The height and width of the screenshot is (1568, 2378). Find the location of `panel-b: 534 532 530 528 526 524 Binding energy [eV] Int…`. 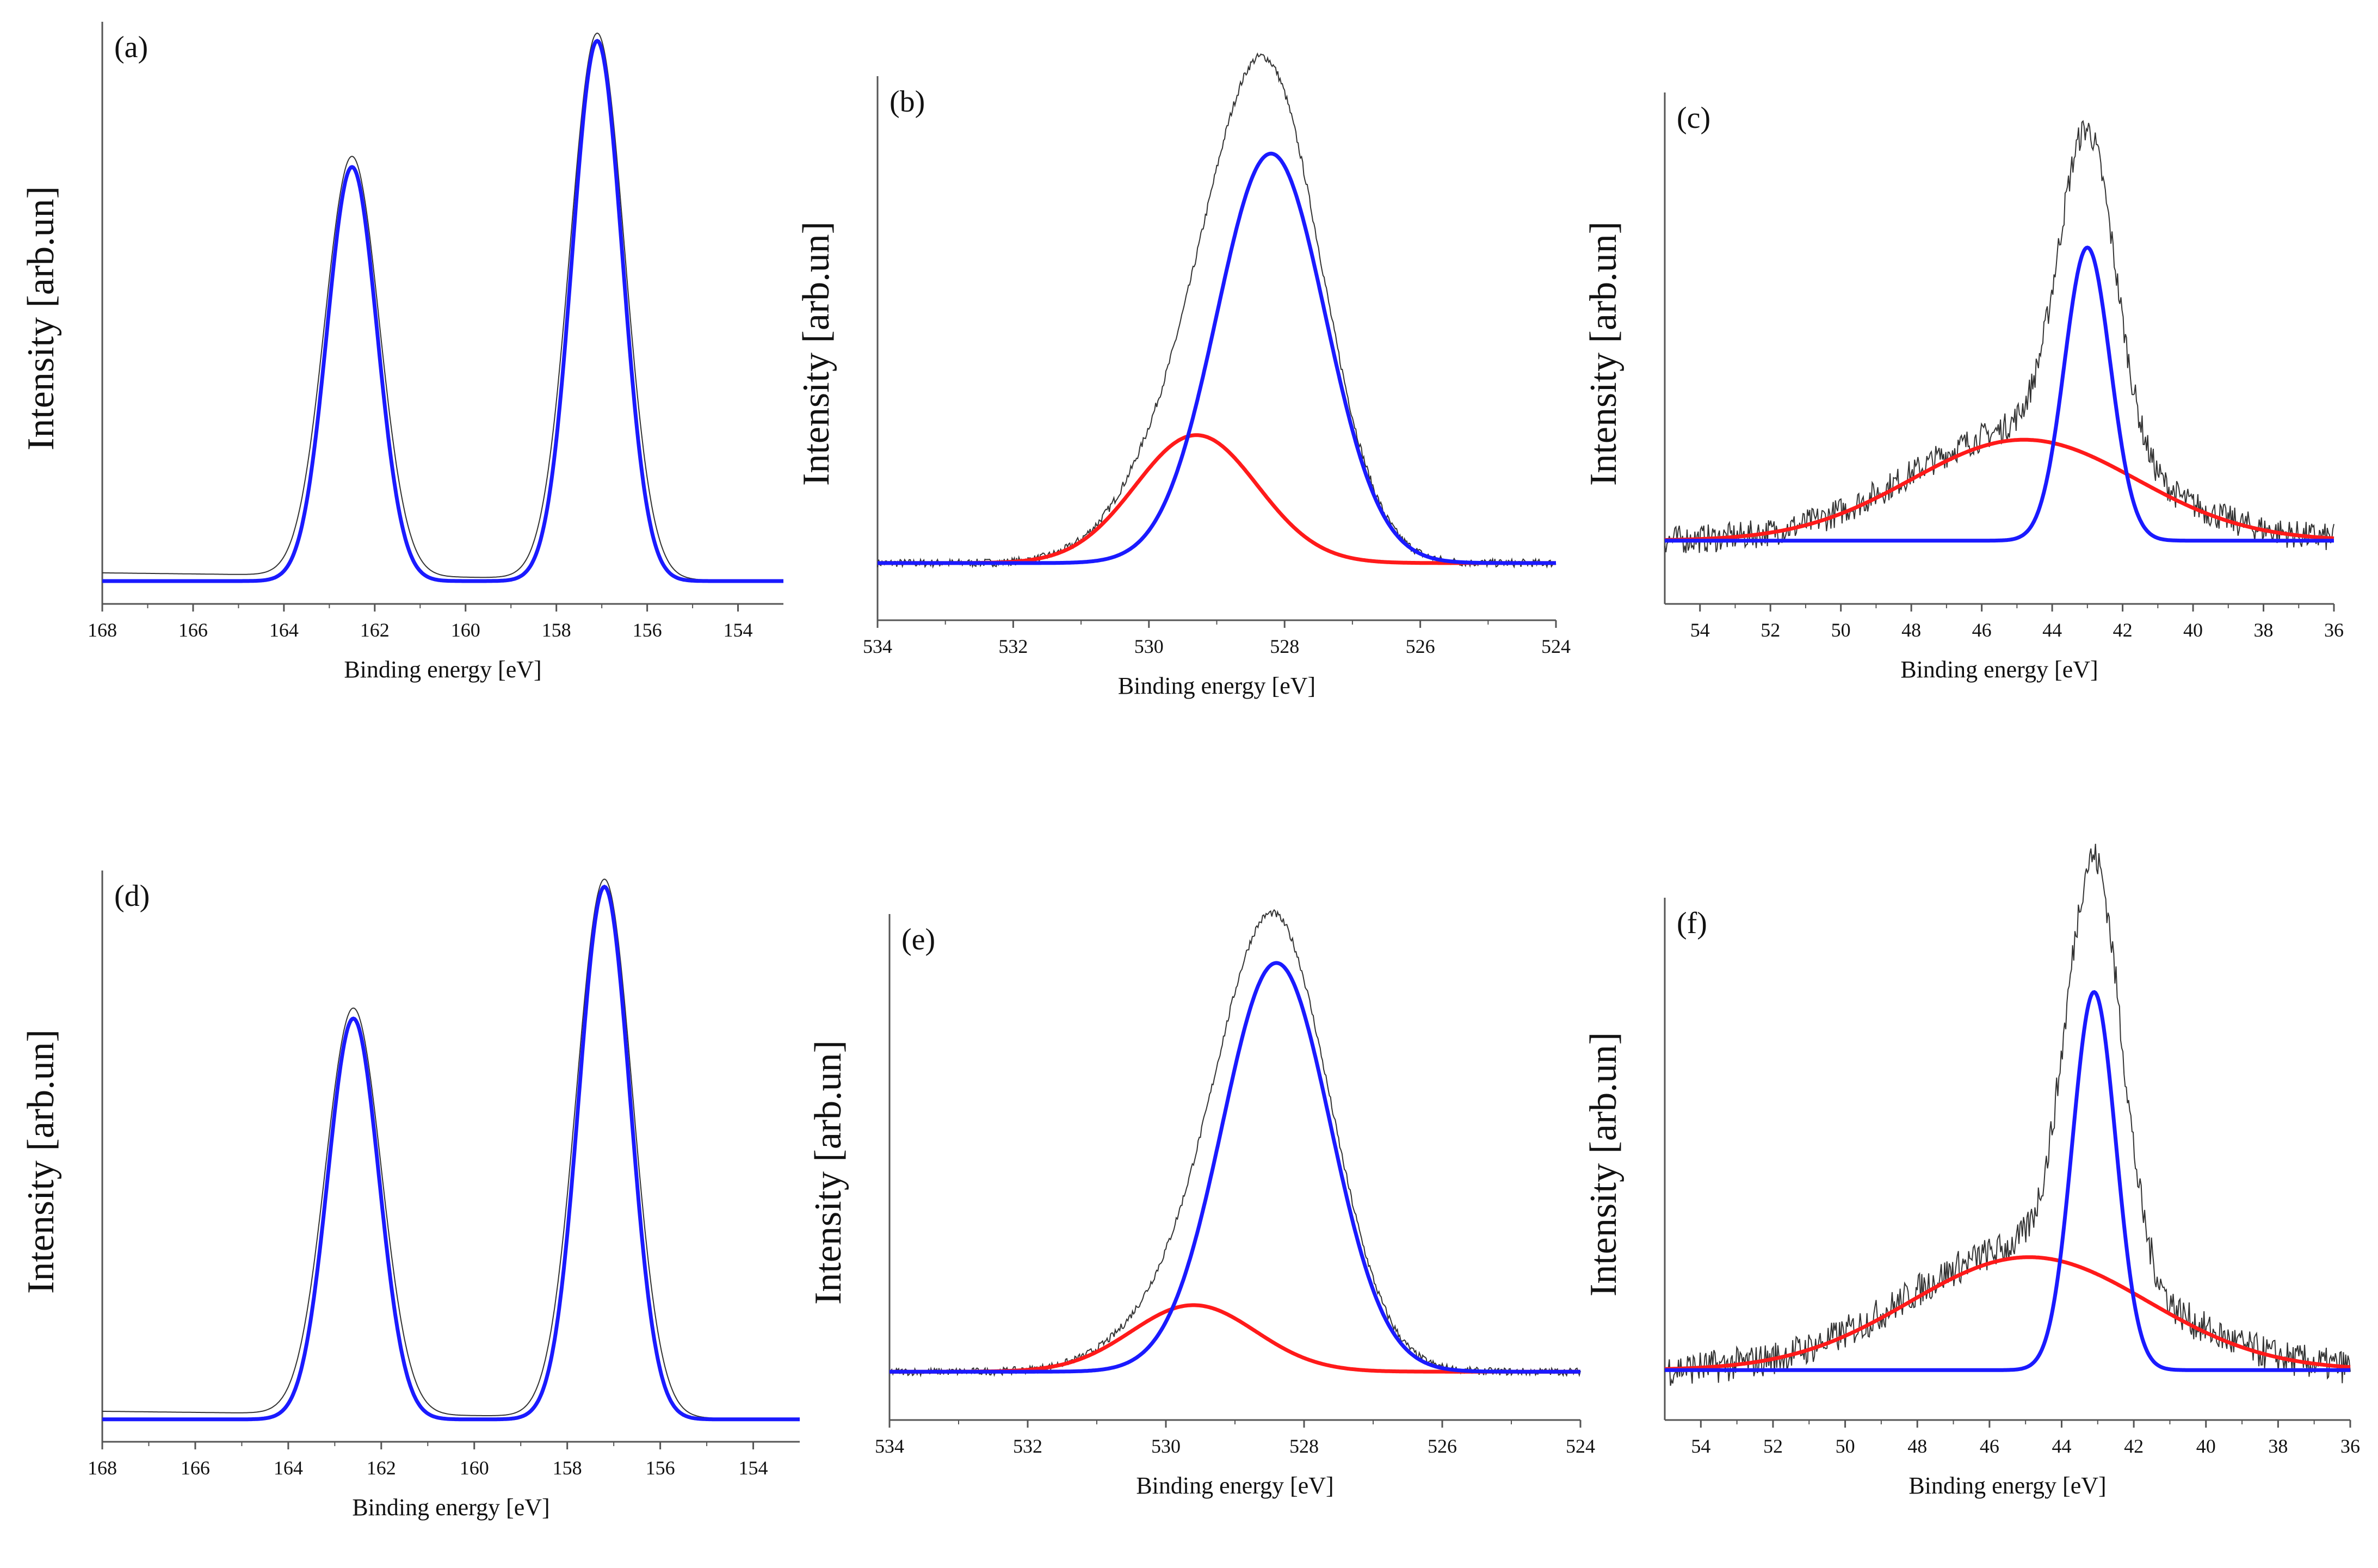

panel-b: 534 532 530 528 526 524 Binding energy [eV] Int… is located at coordinates (1183, 375).